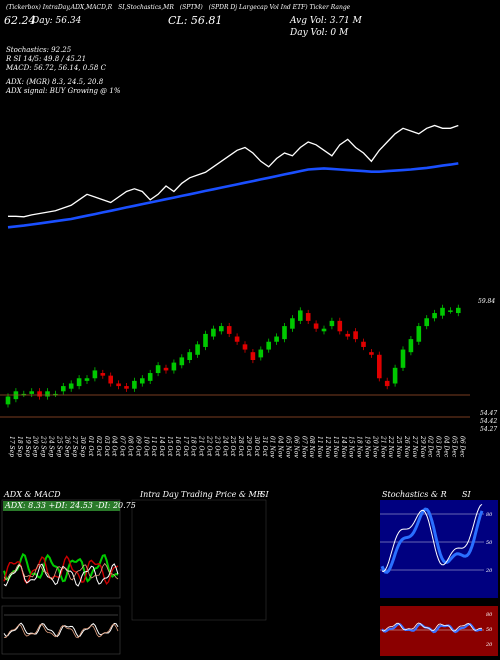 Image resolution: width=500 pixels, height=660 pixels. What do you see at coordinates (233, 356) in the screenshot?
I see `candlesticks` at bounding box center [233, 356].